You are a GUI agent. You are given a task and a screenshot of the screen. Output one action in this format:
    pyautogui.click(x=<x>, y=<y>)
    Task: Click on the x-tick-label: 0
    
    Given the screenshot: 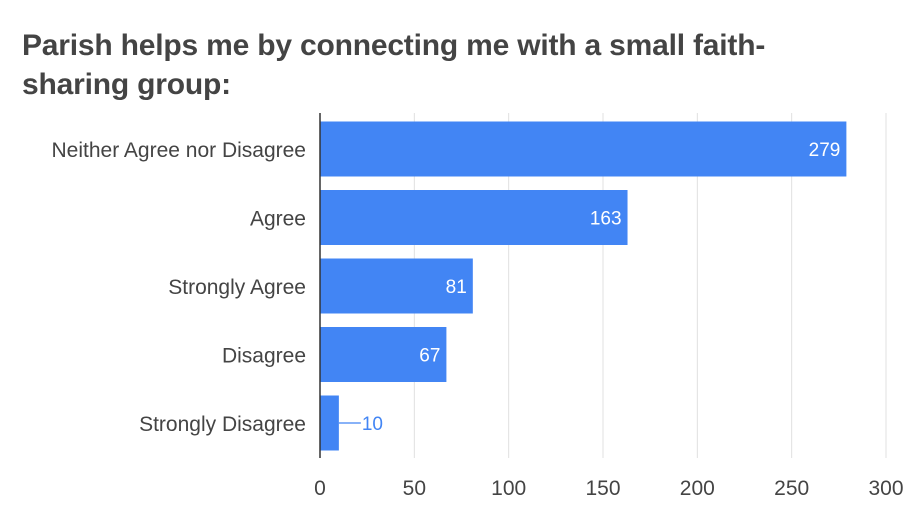 What is the action you would take?
    pyautogui.click(x=320, y=488)
    